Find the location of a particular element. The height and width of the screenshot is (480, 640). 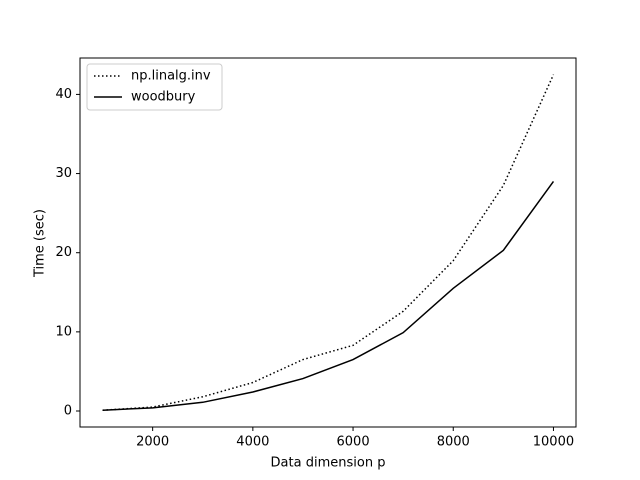

y-tick-label: 20 is located at coordinates (63, 252).